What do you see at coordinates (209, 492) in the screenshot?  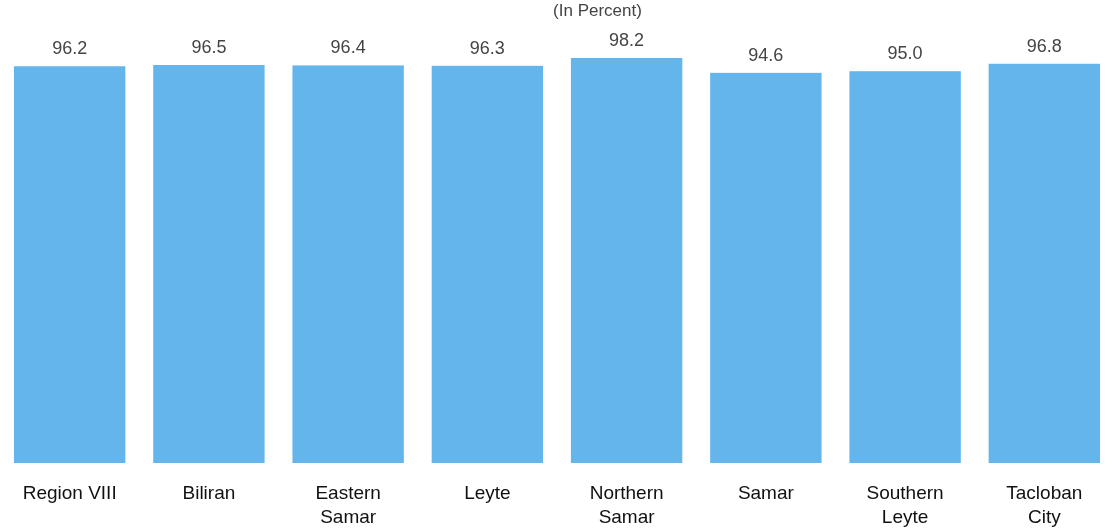 I see `x-tick-label: Biliran` at bounding box center [209, 492].